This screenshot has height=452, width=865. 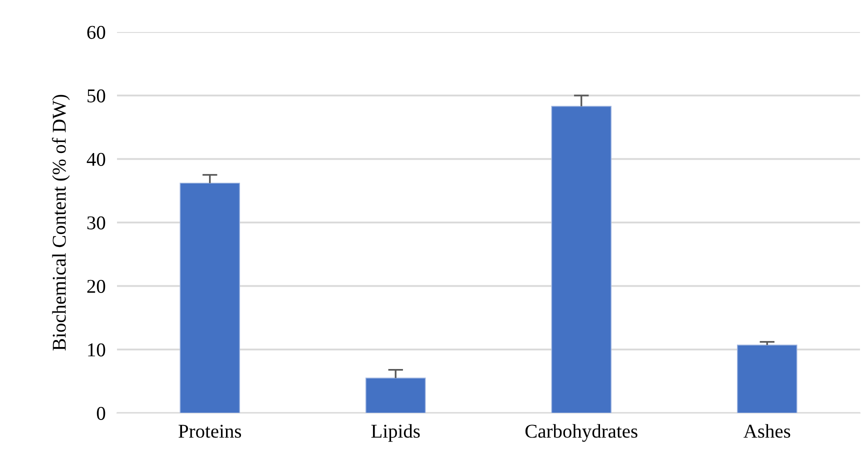 What do you see at coordinates (96, 159) in the screenshot?
I see `y-tick-label: 40` at bounding box center [96, 159].